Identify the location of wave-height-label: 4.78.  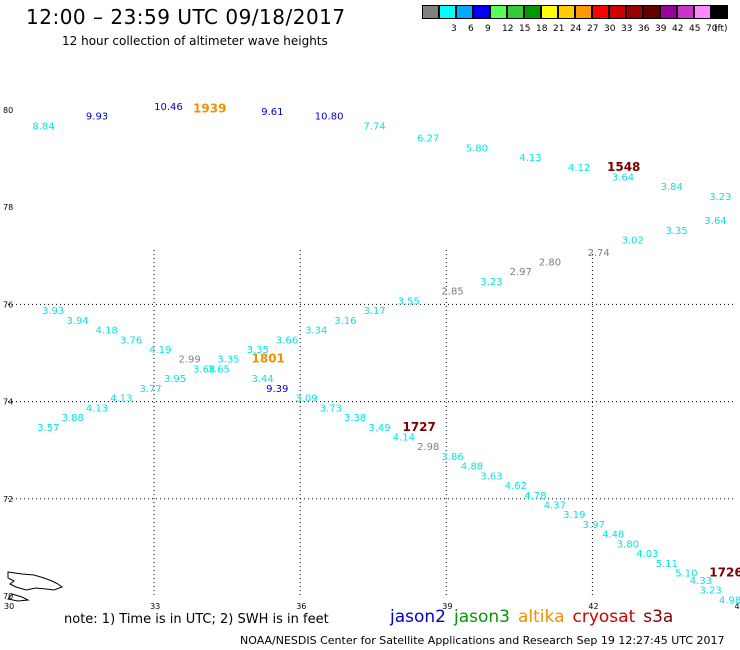
(535, 496).